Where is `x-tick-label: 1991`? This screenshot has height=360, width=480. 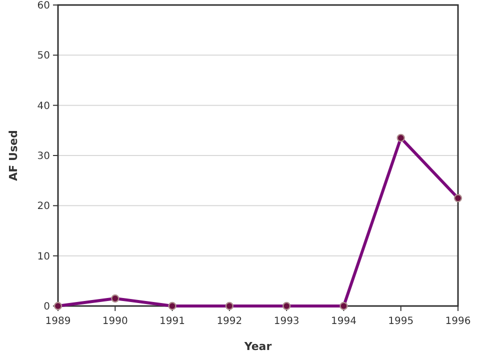
x-tick-label: 1991 is located at coordinates (173, 321).